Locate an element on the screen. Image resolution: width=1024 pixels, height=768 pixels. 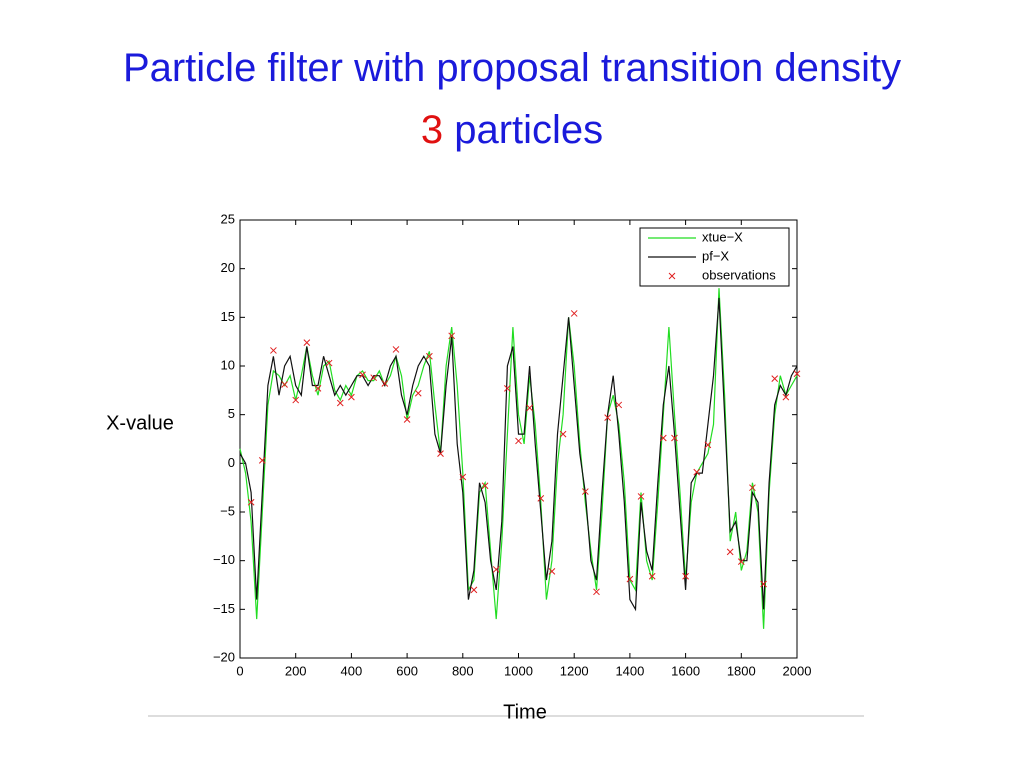
title-suffix: particles is located at coordinates (529, 130).